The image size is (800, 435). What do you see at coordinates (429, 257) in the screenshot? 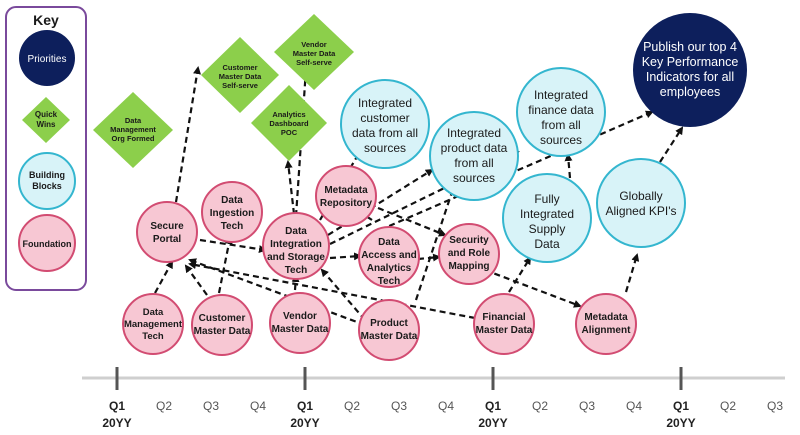
I see `arrow-access-security` at bounding box center [429, 257].